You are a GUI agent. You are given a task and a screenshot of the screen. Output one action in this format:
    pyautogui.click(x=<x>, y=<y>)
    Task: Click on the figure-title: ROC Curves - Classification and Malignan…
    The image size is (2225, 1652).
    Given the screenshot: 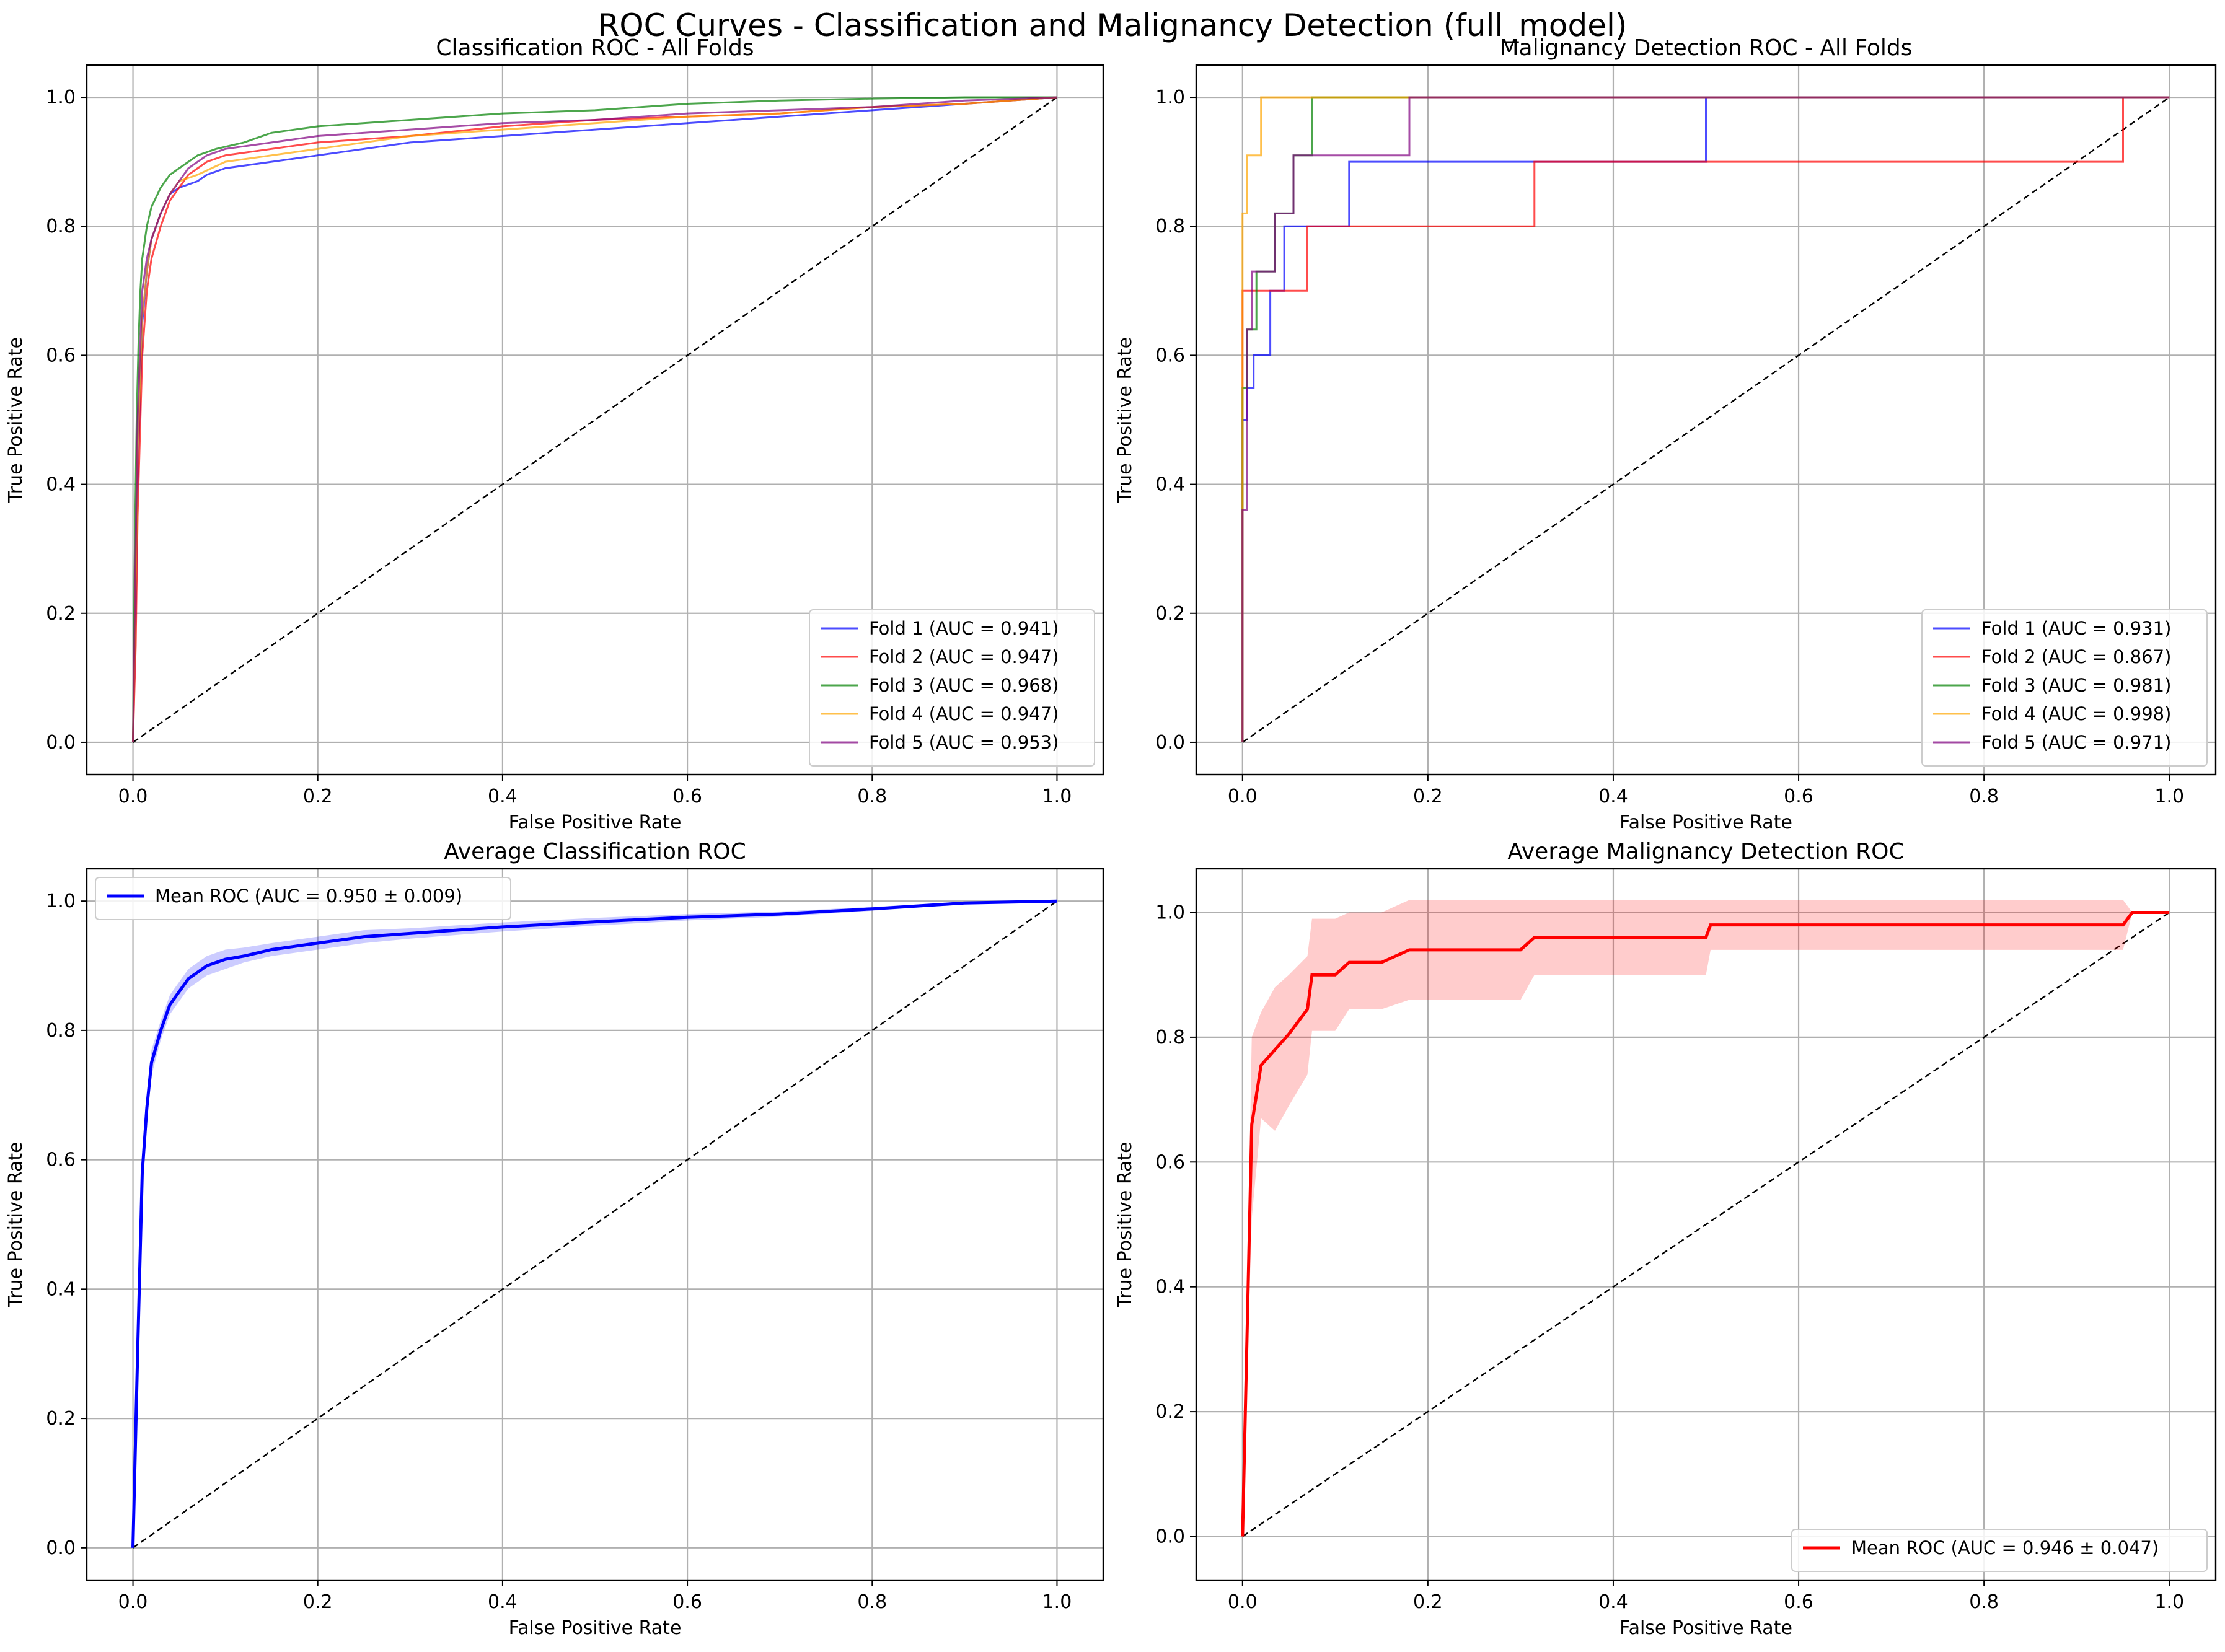 What is the action you would take?
    pyautogui.click(x=1113, y=25)
    